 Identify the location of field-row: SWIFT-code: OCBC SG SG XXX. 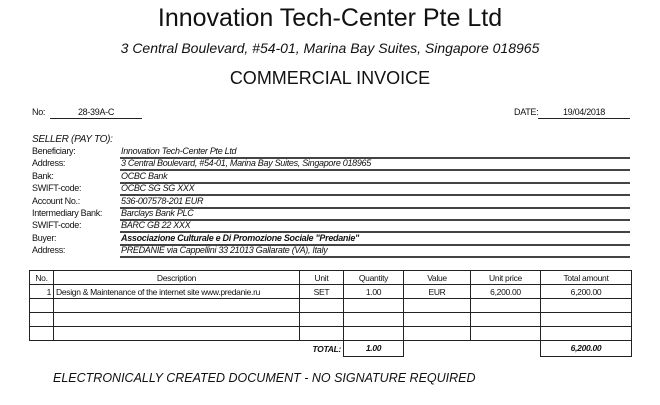
(331, 190).